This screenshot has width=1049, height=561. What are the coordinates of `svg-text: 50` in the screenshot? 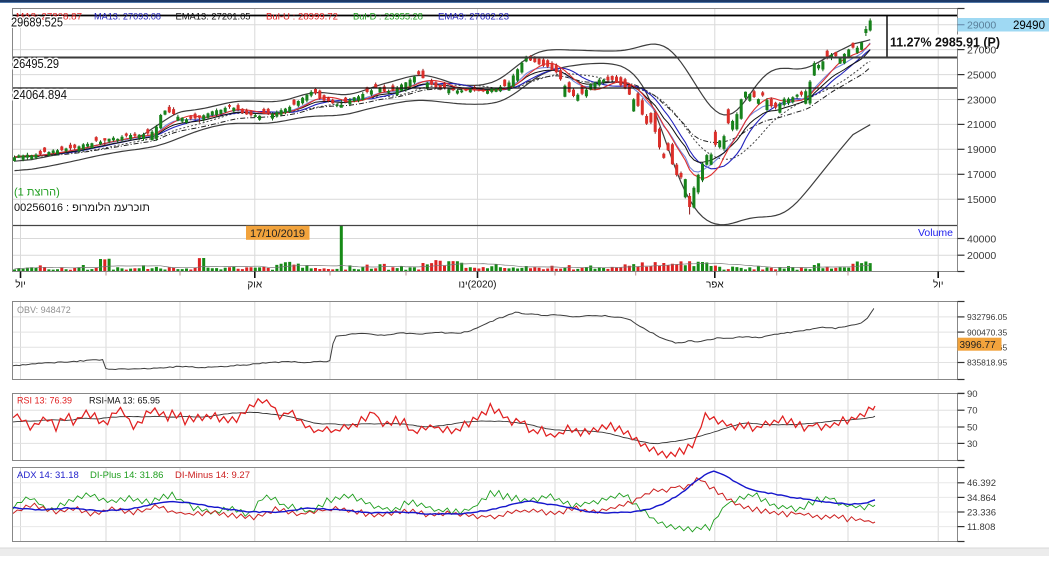 It's located at (972, 427).